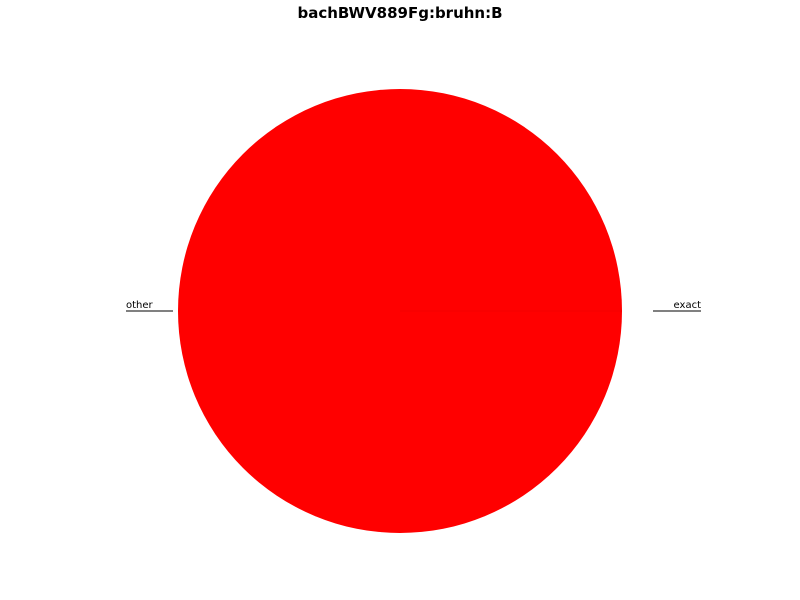 This screenshot has height=600, width=800. What do you see at coordinates (414, 306) in the screenshot?
I see `slice-labels: exact other` at bounding box center [414, 306].